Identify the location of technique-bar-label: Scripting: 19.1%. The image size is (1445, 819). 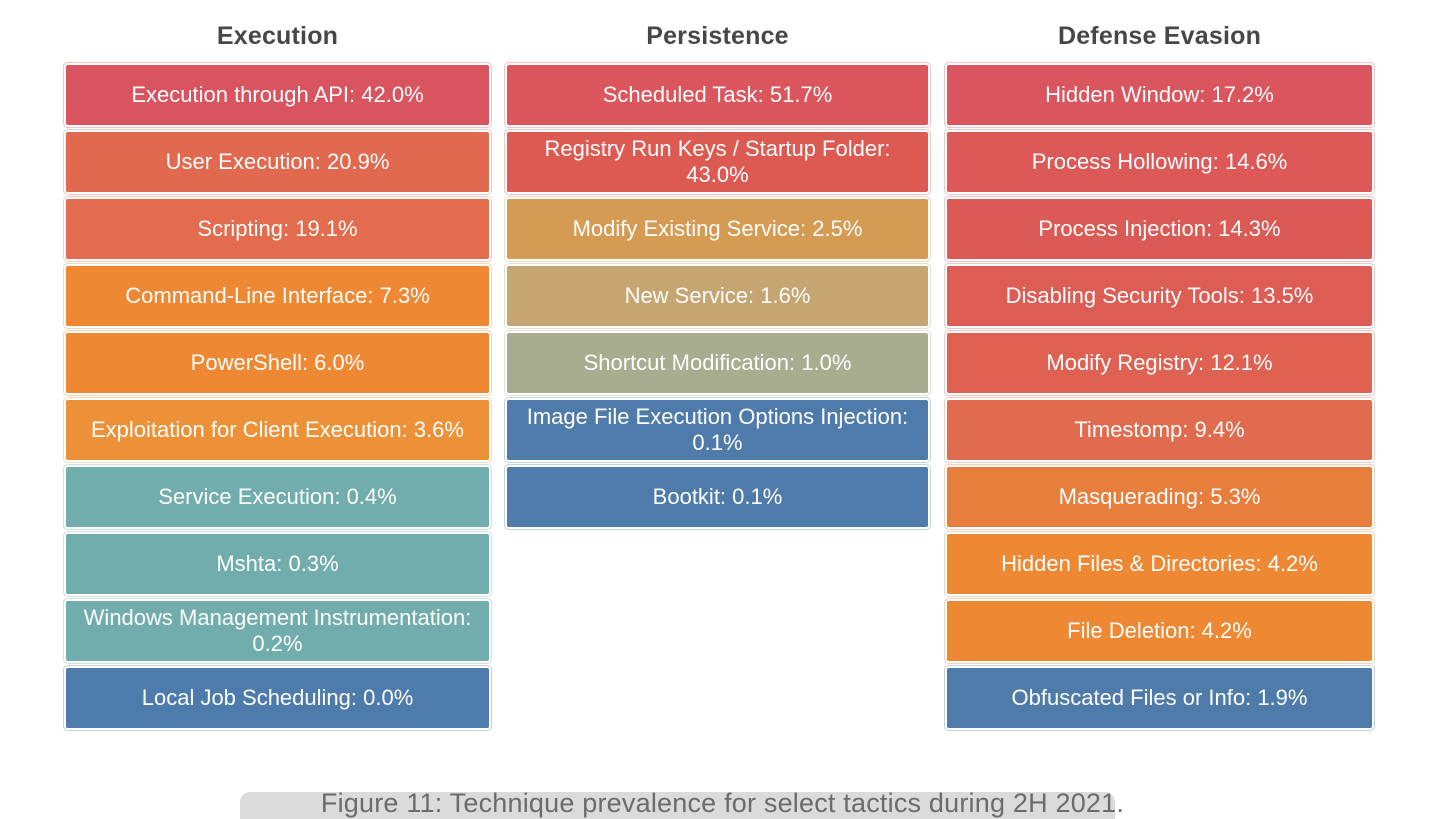
(277, 228).